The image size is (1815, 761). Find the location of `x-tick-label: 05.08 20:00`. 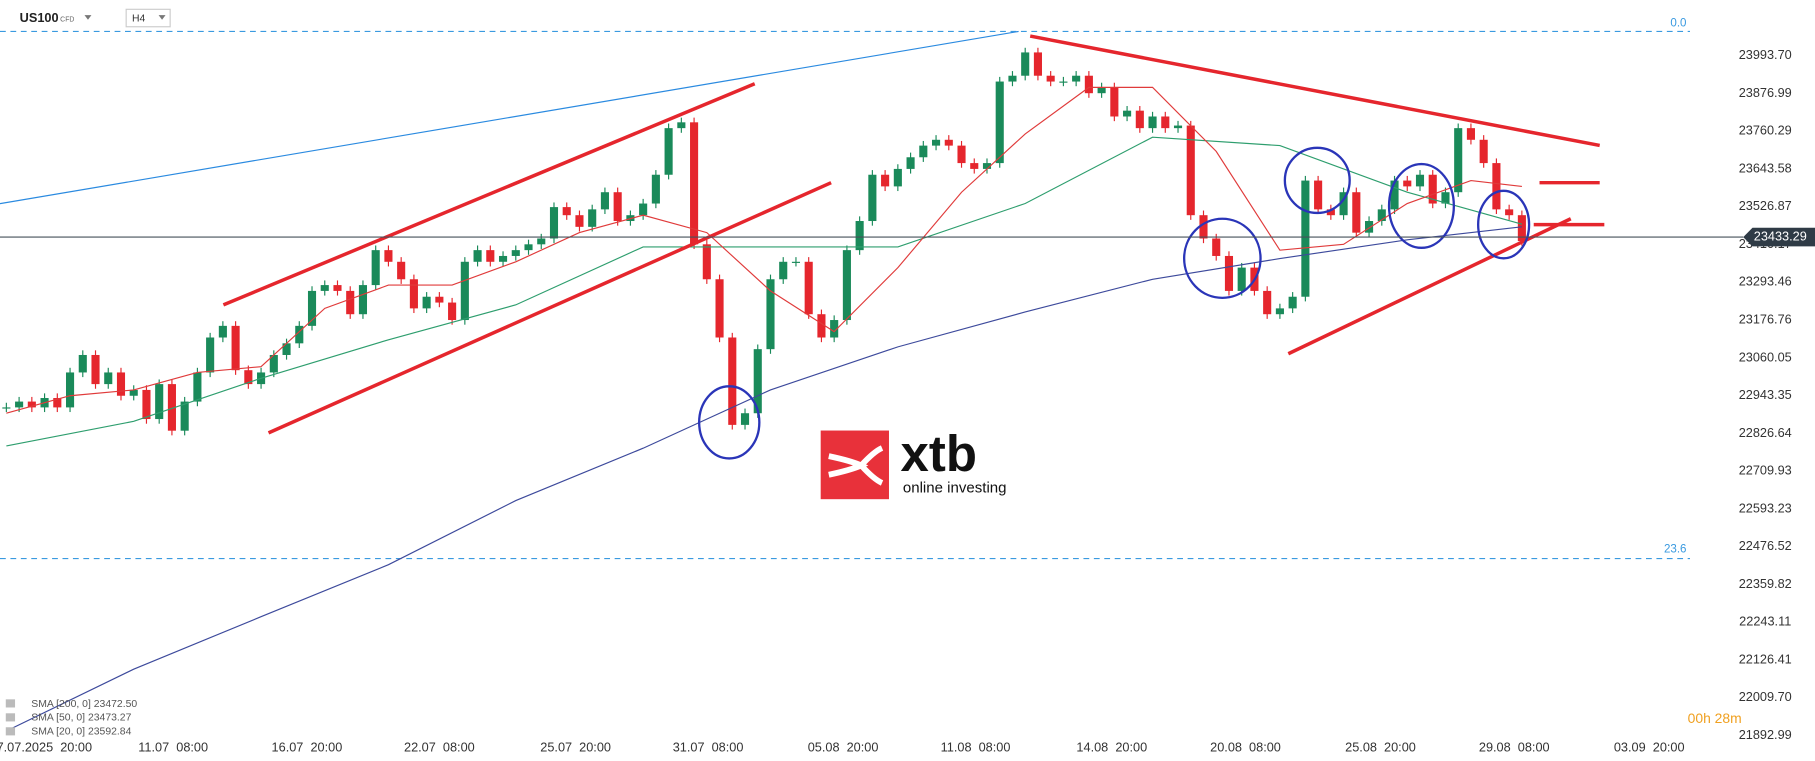

x-tick-label: 05.08 20:00 is located at coordinates (843, 747).